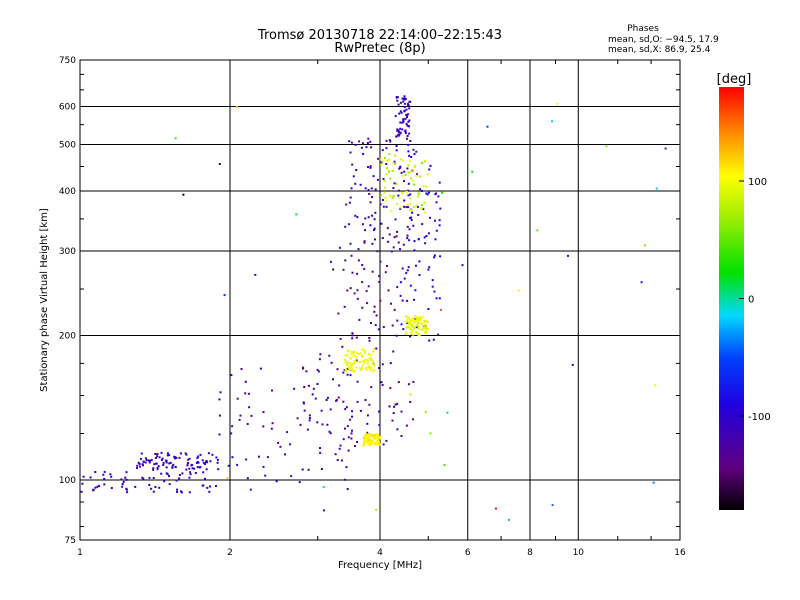 The height and width of the screenshot is (600, 800). Describe the element at coordinates (468, 553) in the screenshot. I see `x-tick-label: 6` at that location.